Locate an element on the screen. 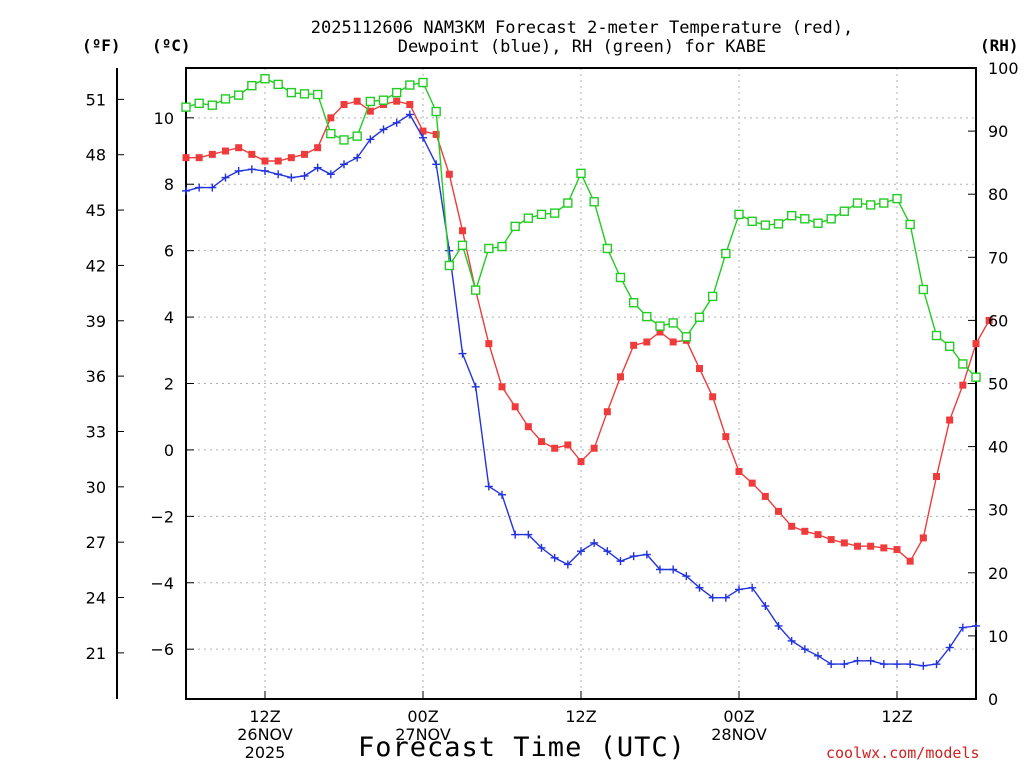  fahrenheit-tick-label: 36 is located at coordinates (96, 376).